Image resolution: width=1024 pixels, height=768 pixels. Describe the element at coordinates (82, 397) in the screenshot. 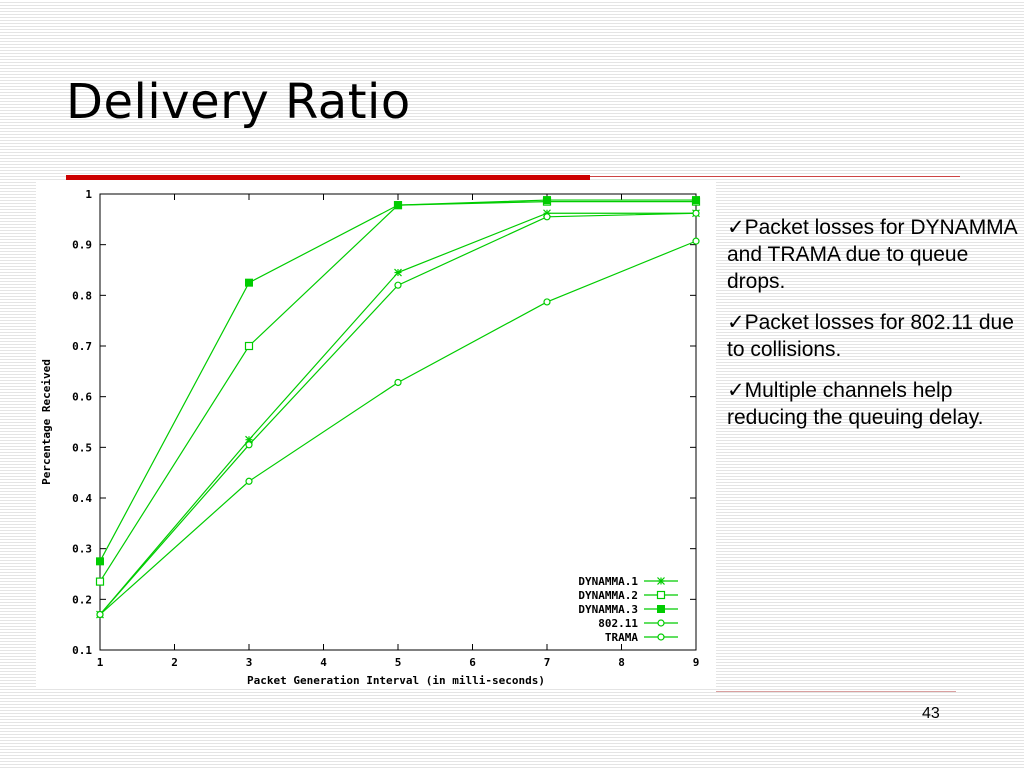

I see `y-tick-label: 0.6` at that location.